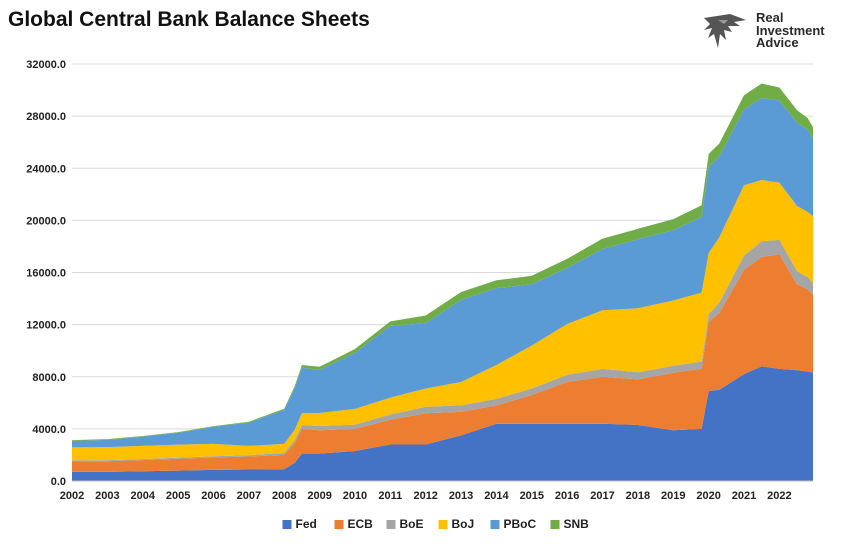 This screenshot has width=848, height=556. Describe the element at coordinates (46, 326) in the screenshot. I see `y-tick-label: 12000.0` at that location.